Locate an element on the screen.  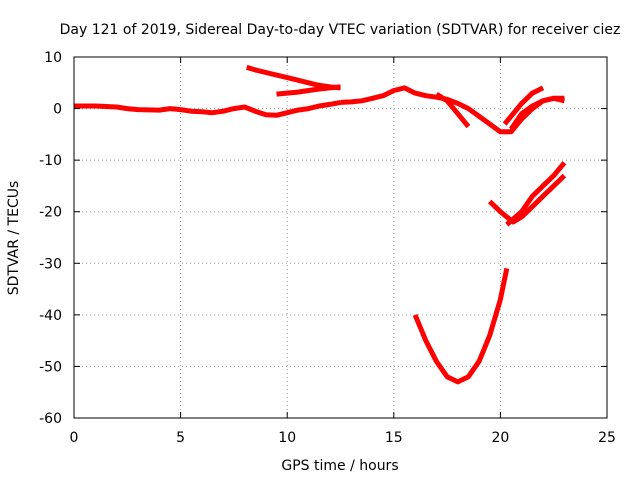
x-tick-label-2: 10 is located at coordinates (287, 438).